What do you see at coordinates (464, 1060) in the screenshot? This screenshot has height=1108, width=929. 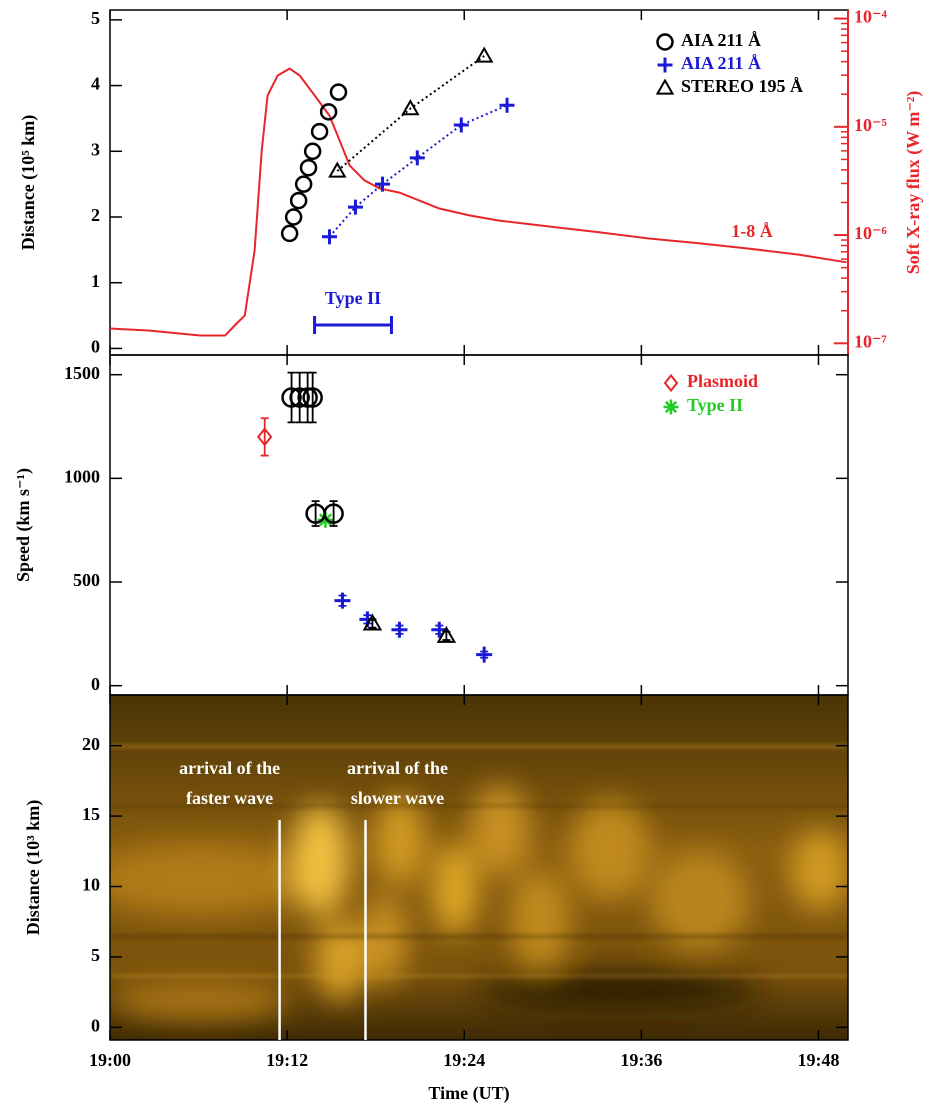 I see `x-tick-label: 19:24` at bounding box center [464, 1060].